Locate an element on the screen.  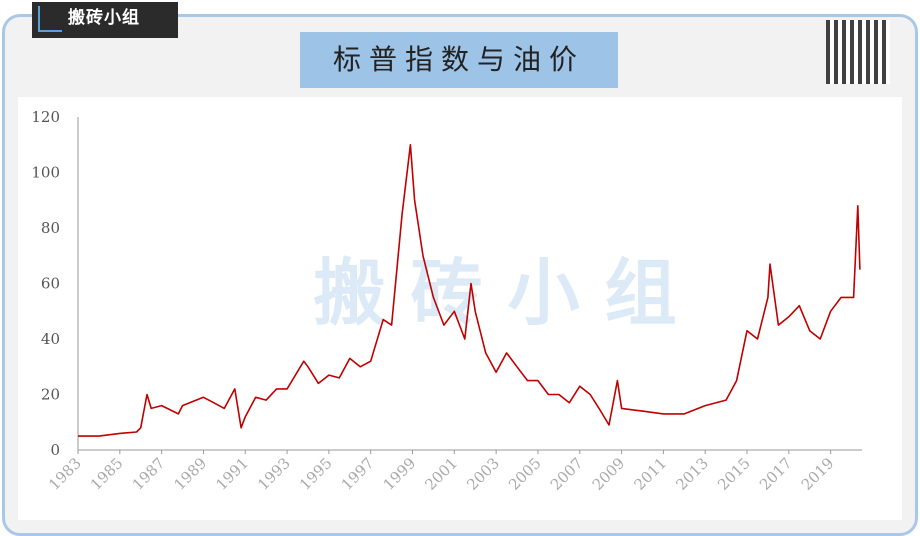
logo: 搬砖小组 is located at coordinates (105, 20).